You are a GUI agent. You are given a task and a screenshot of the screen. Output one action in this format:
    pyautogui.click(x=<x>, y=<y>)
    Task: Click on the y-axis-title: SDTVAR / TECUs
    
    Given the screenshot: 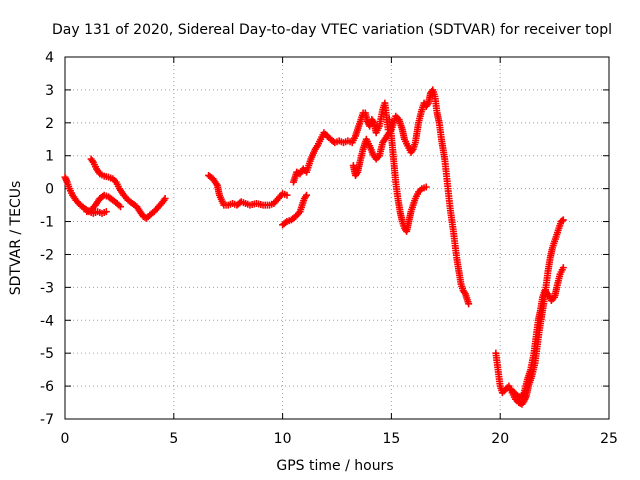 What is the action you would take?
    pyautogui.click(x=16, y=238)
    